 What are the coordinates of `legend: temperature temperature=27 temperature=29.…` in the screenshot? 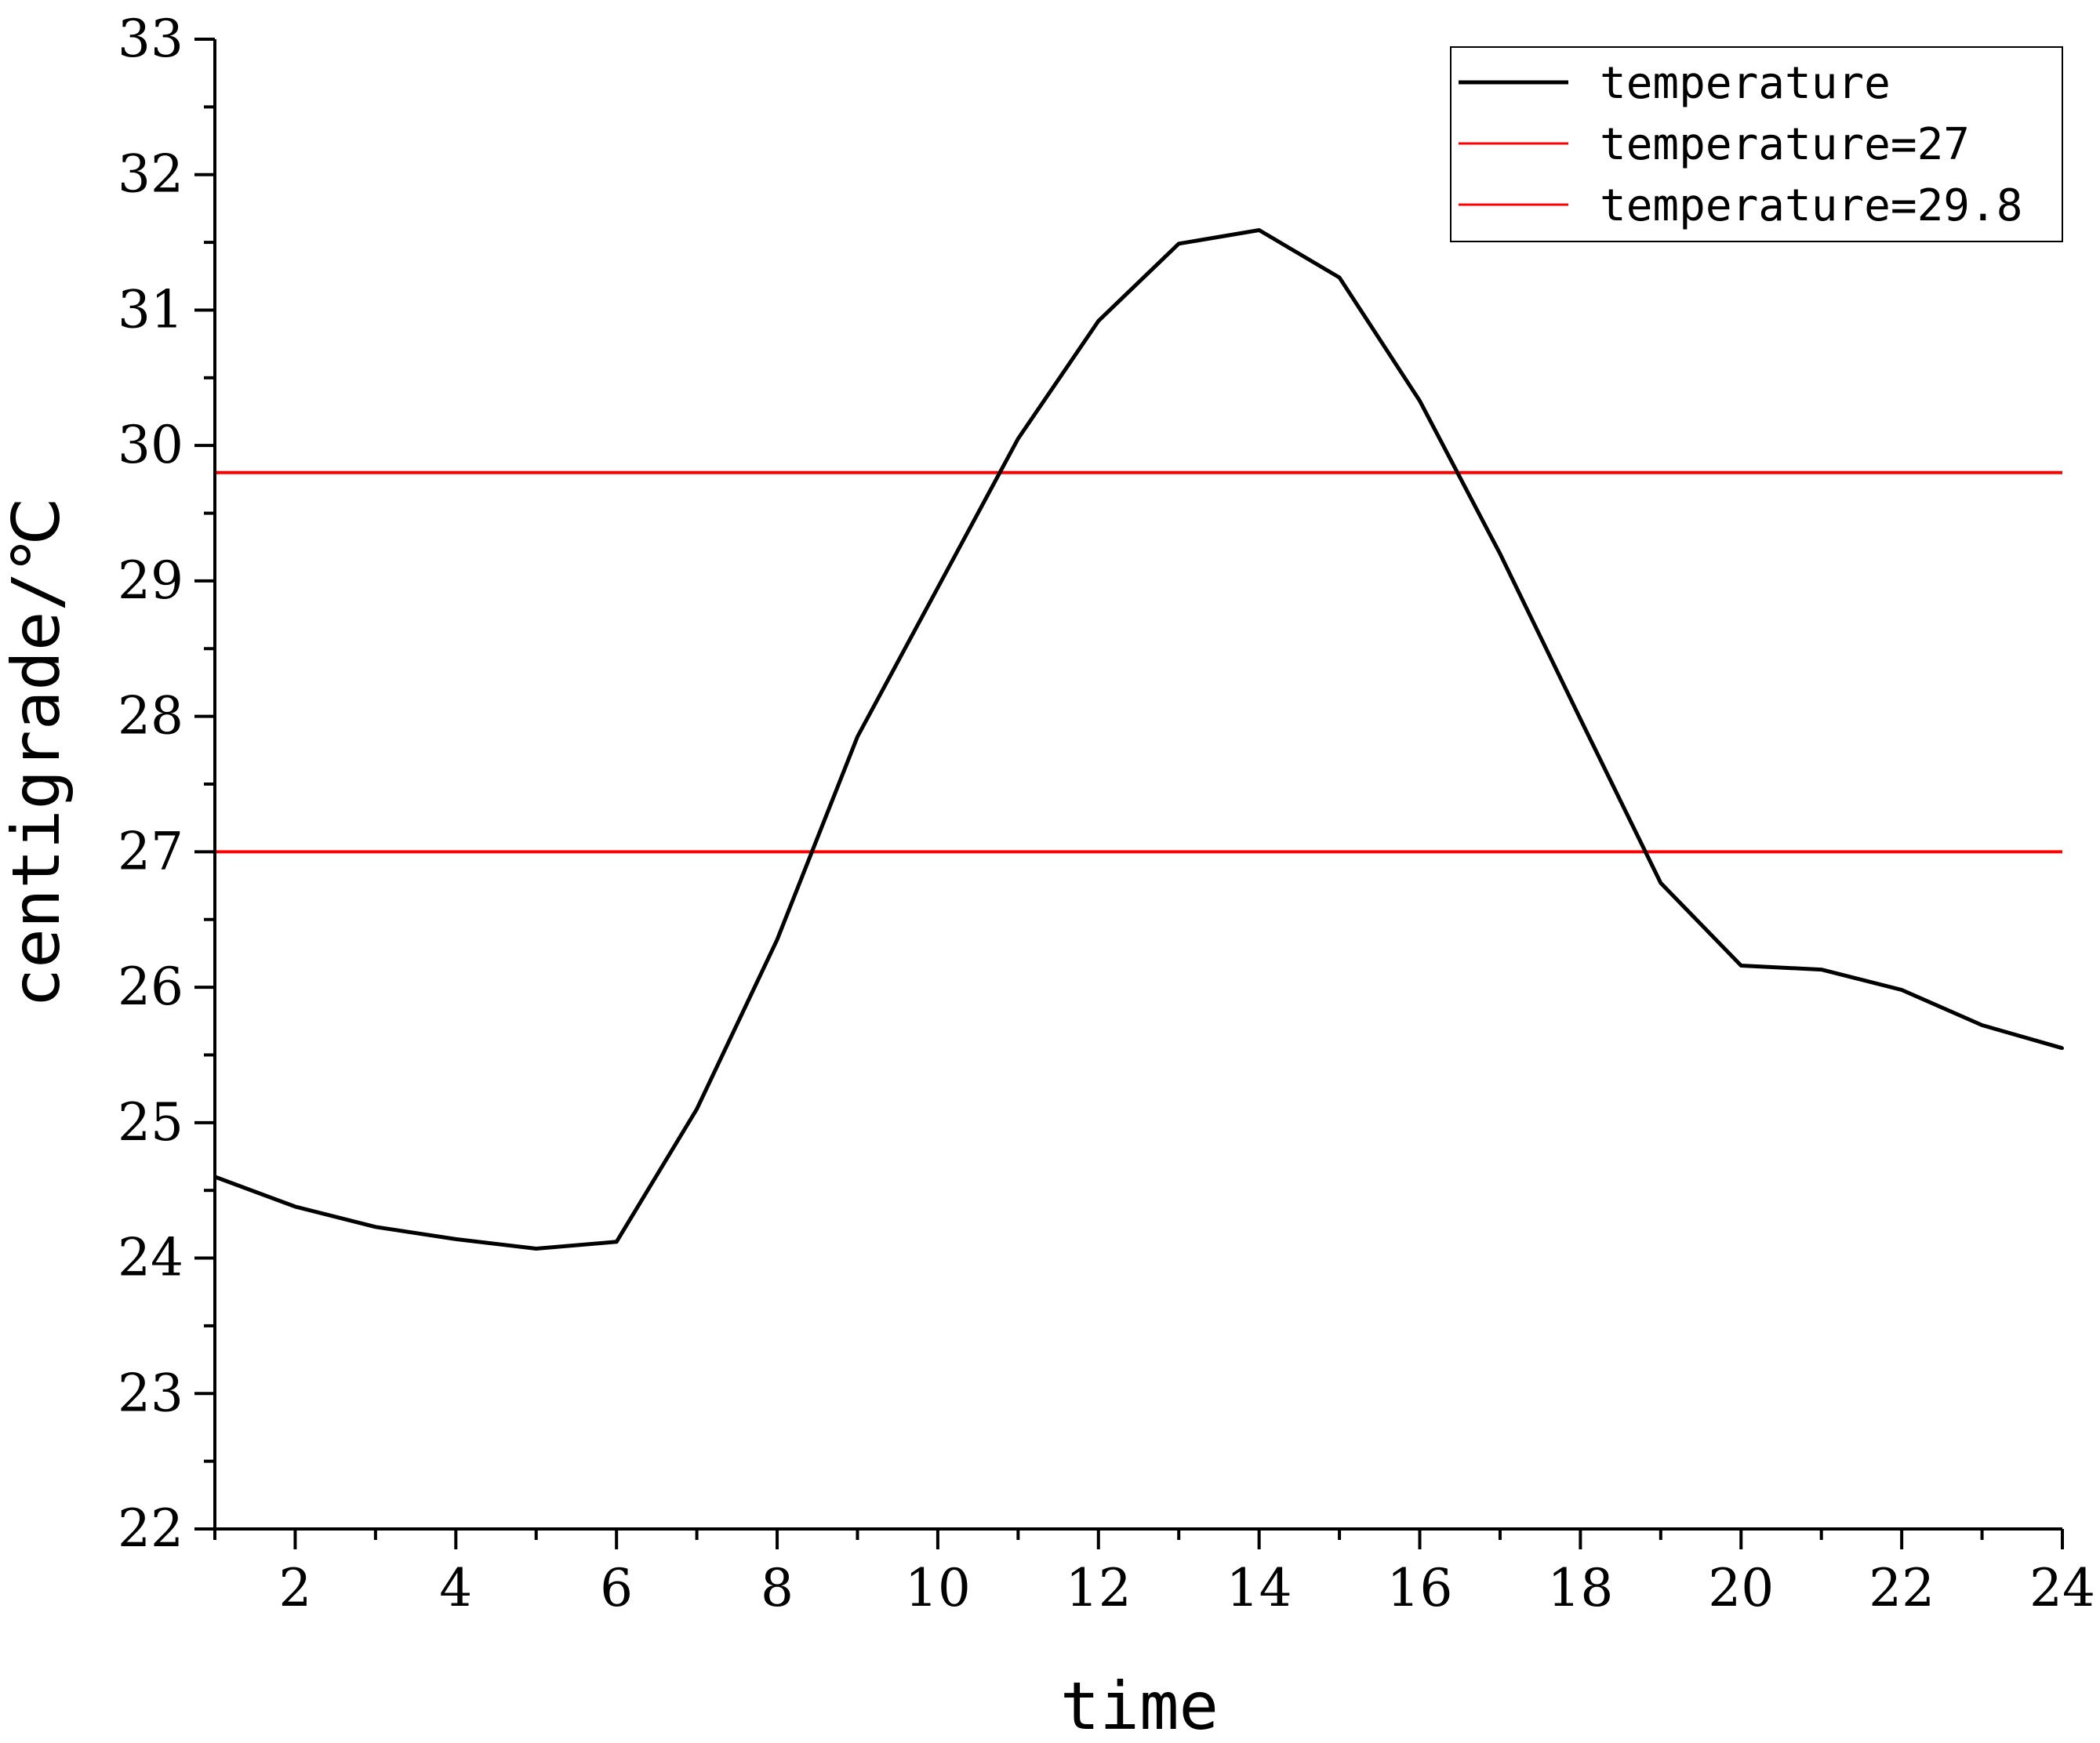 It's located at (1756, 144).